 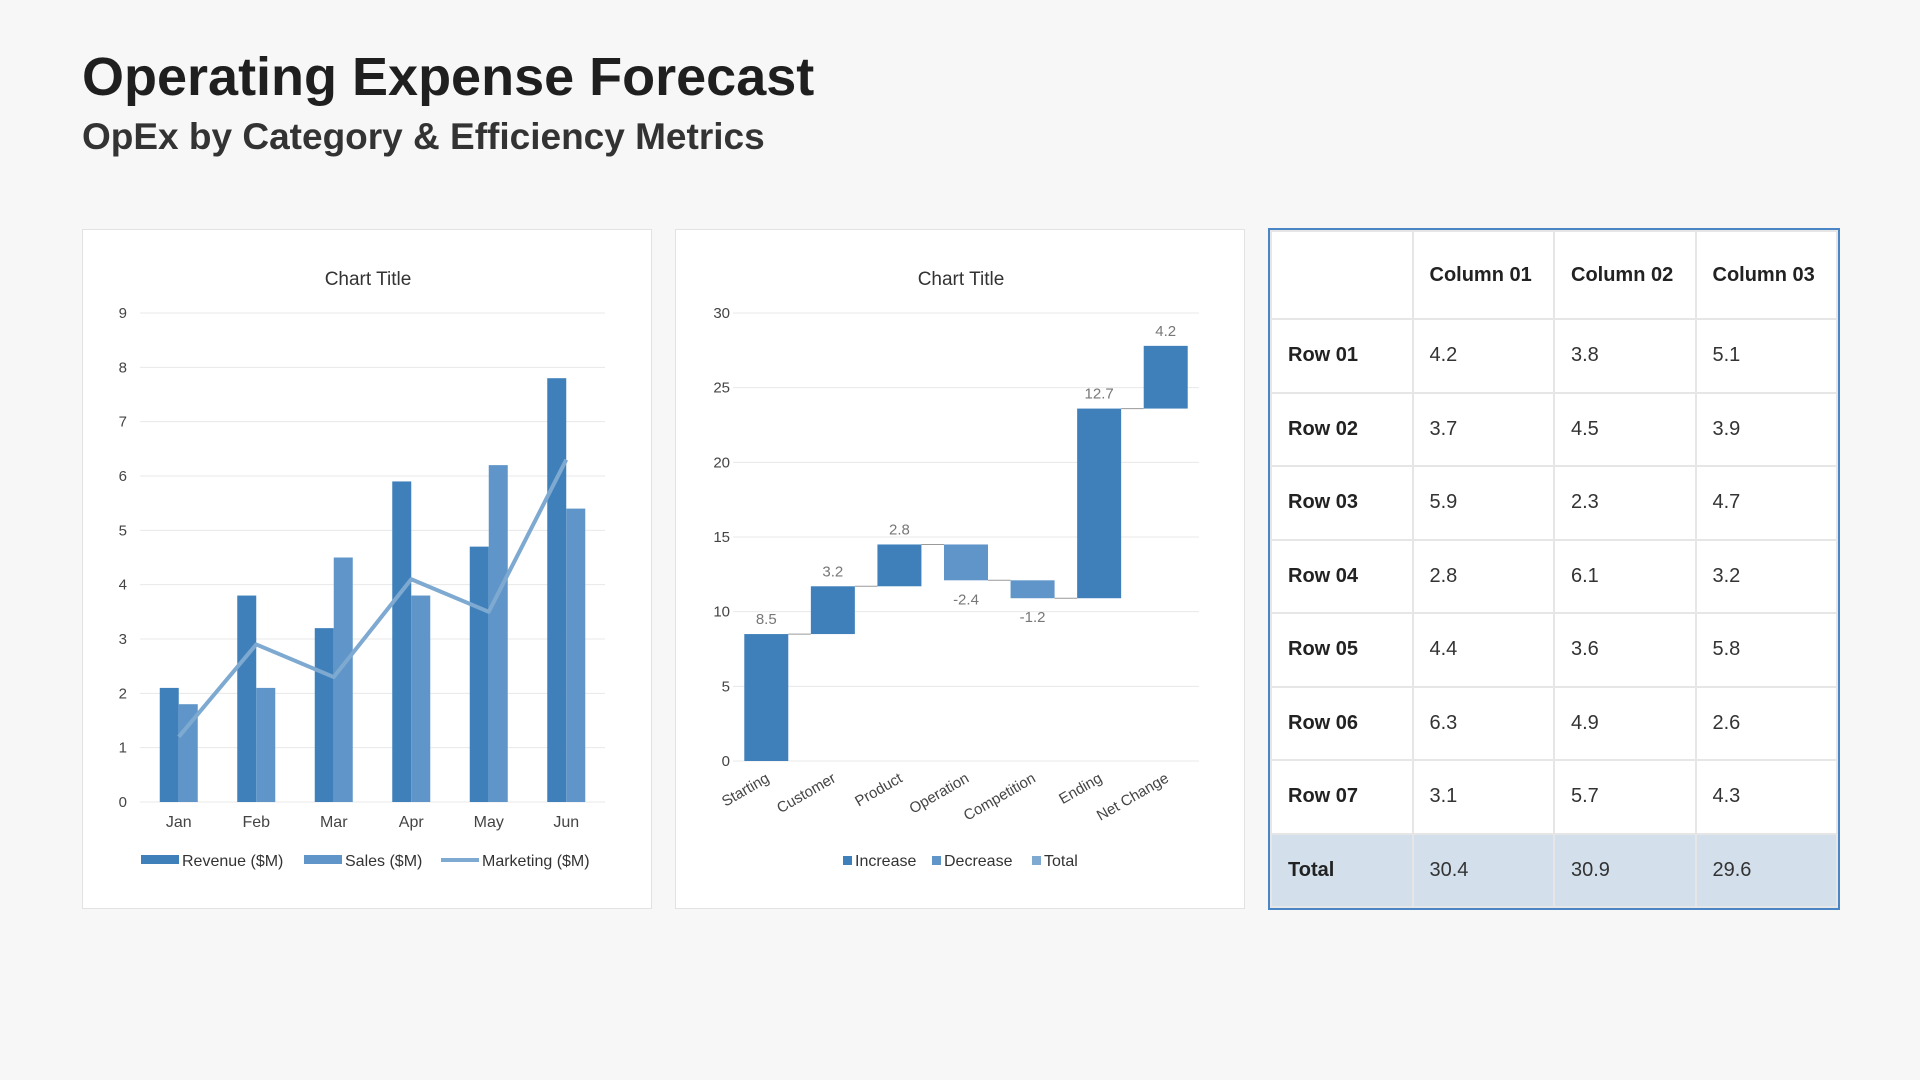 I want to click on table-header-row: Column 01 Column 02 Column 03, so click(x=1554, y=275).